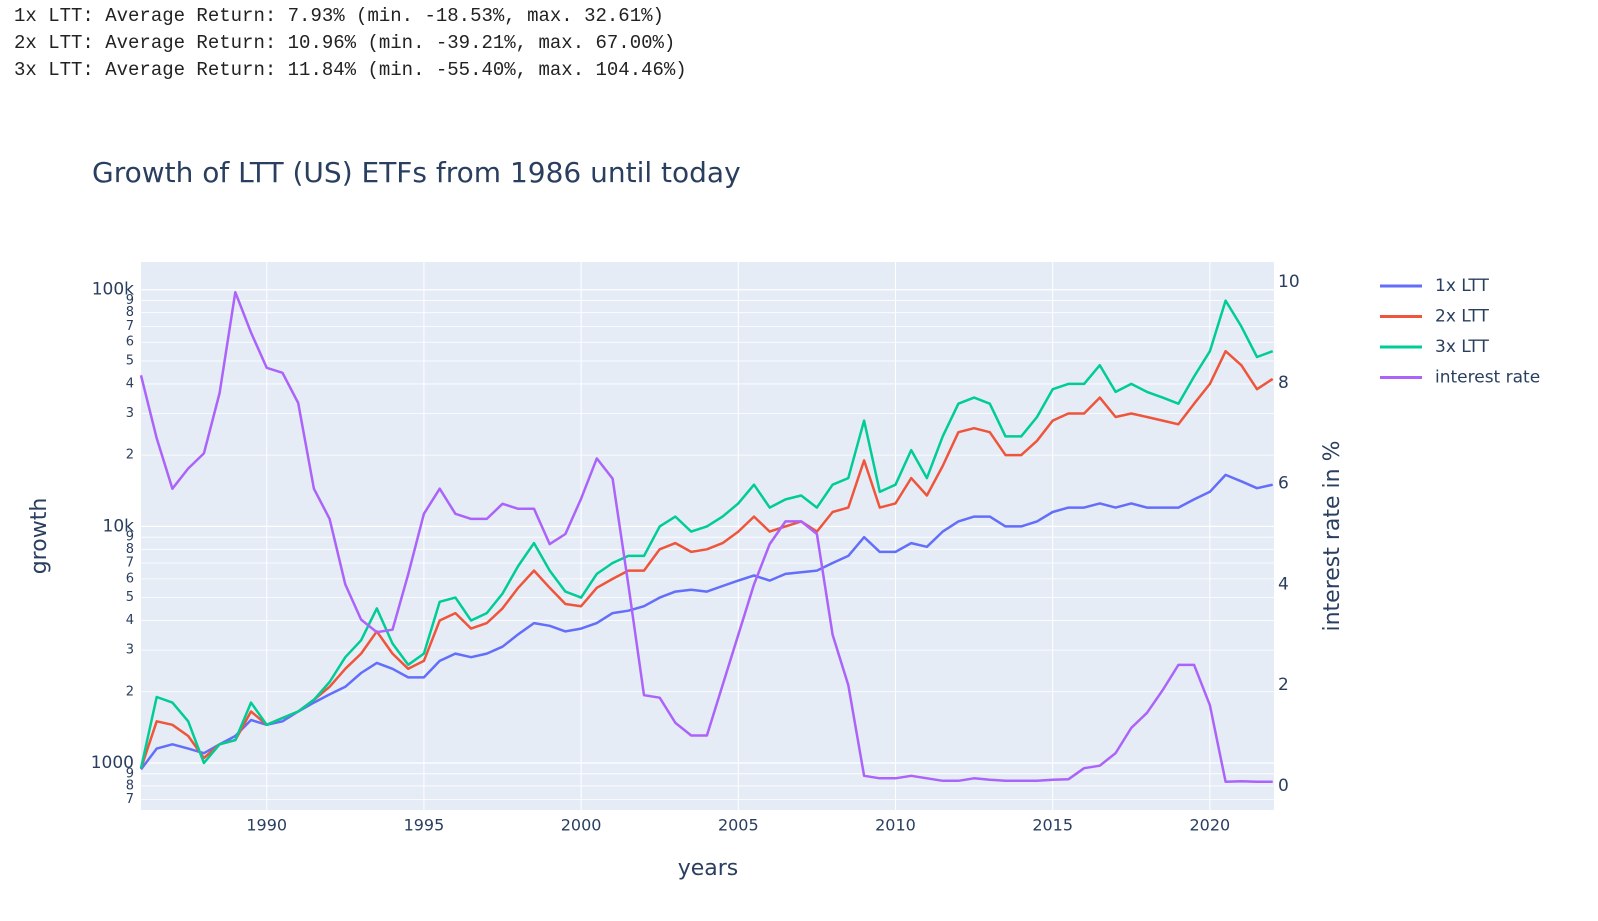 The image size is (1598, 921). I want to click on x-tick-label: 2020, so click(1210, 825).